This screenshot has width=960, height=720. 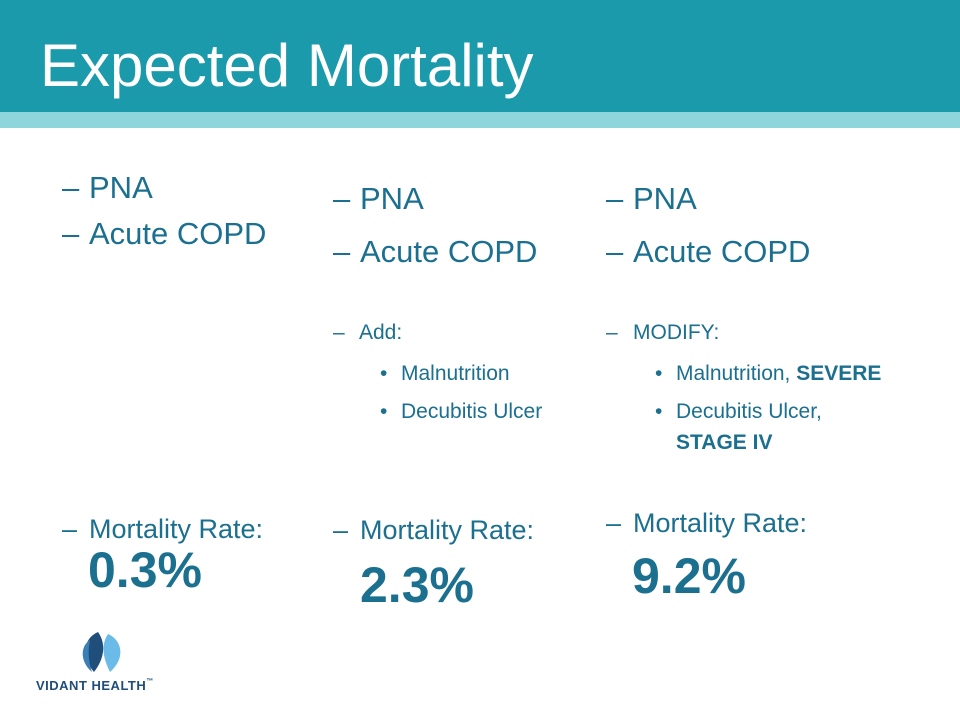 What do you see at coordinates (749, 411) in the screenshot?
I see `sub-item-text: Decubitis Ulcer,` at bounding box center [749, 411].